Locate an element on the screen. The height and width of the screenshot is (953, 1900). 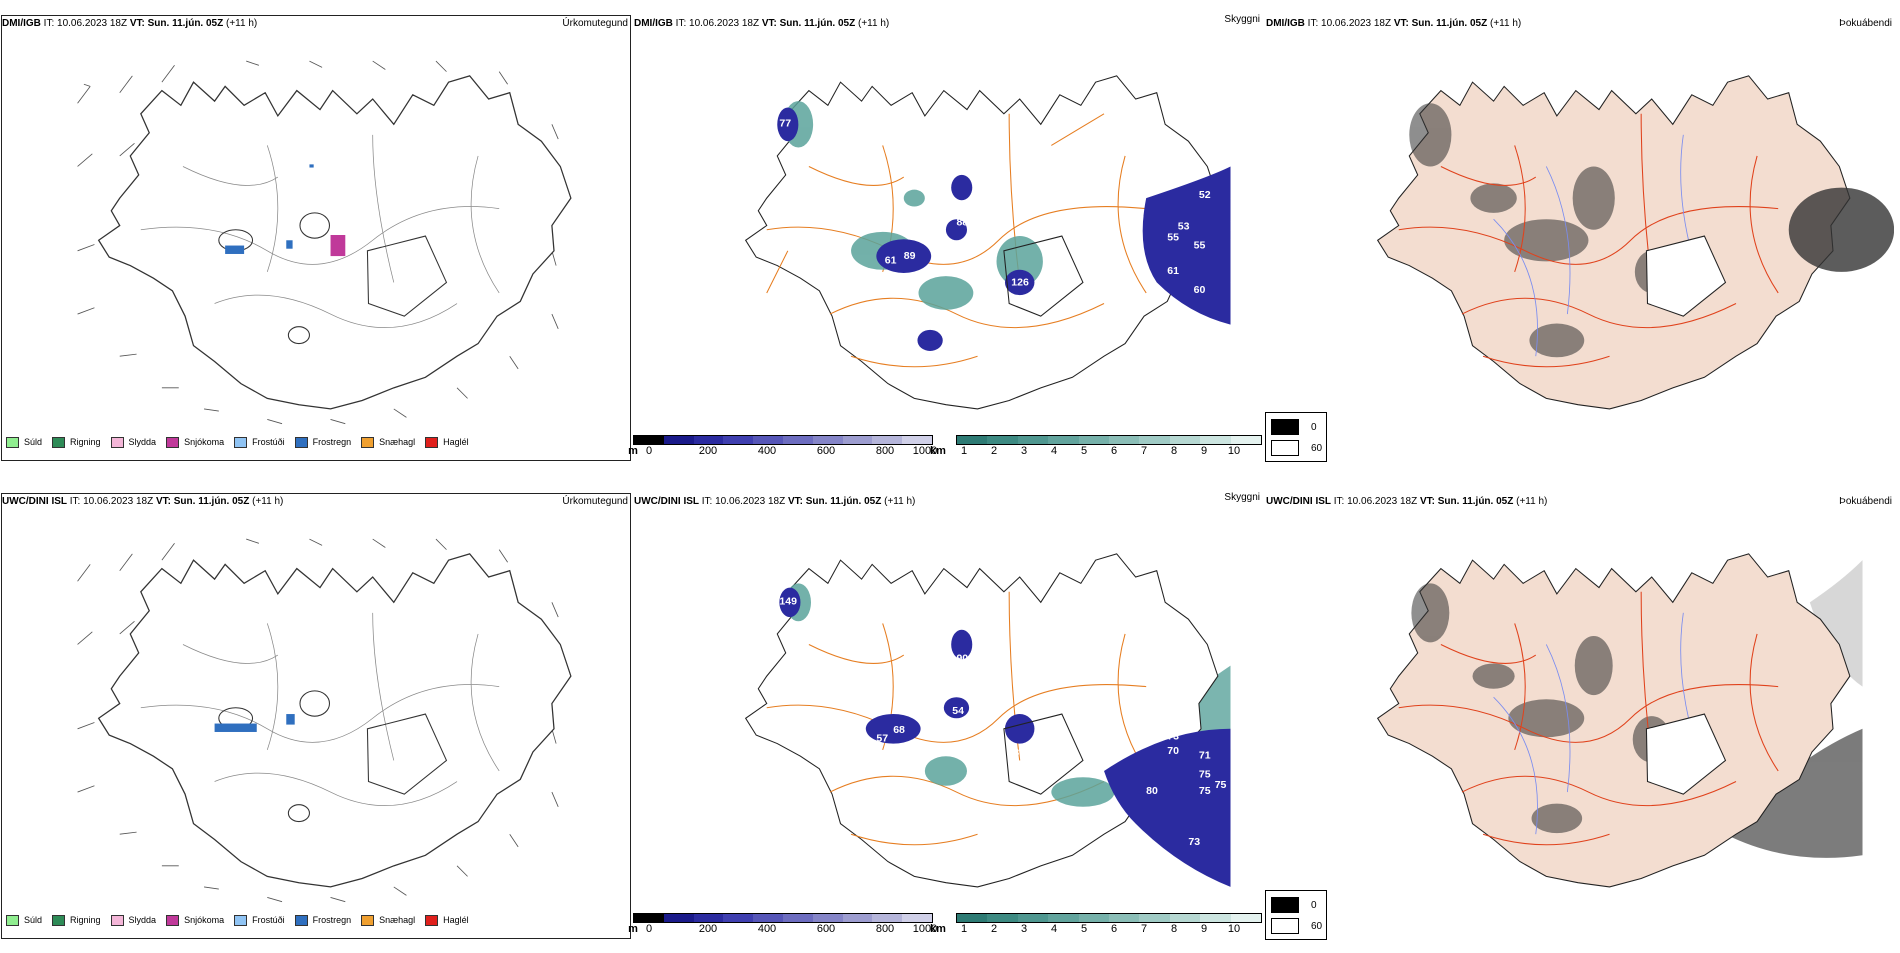
legend-label: Súld is located at coordinates (33, 920).